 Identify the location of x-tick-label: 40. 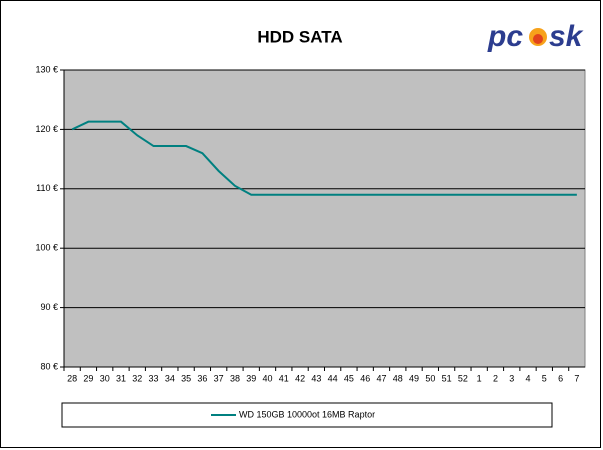
(268, 378).